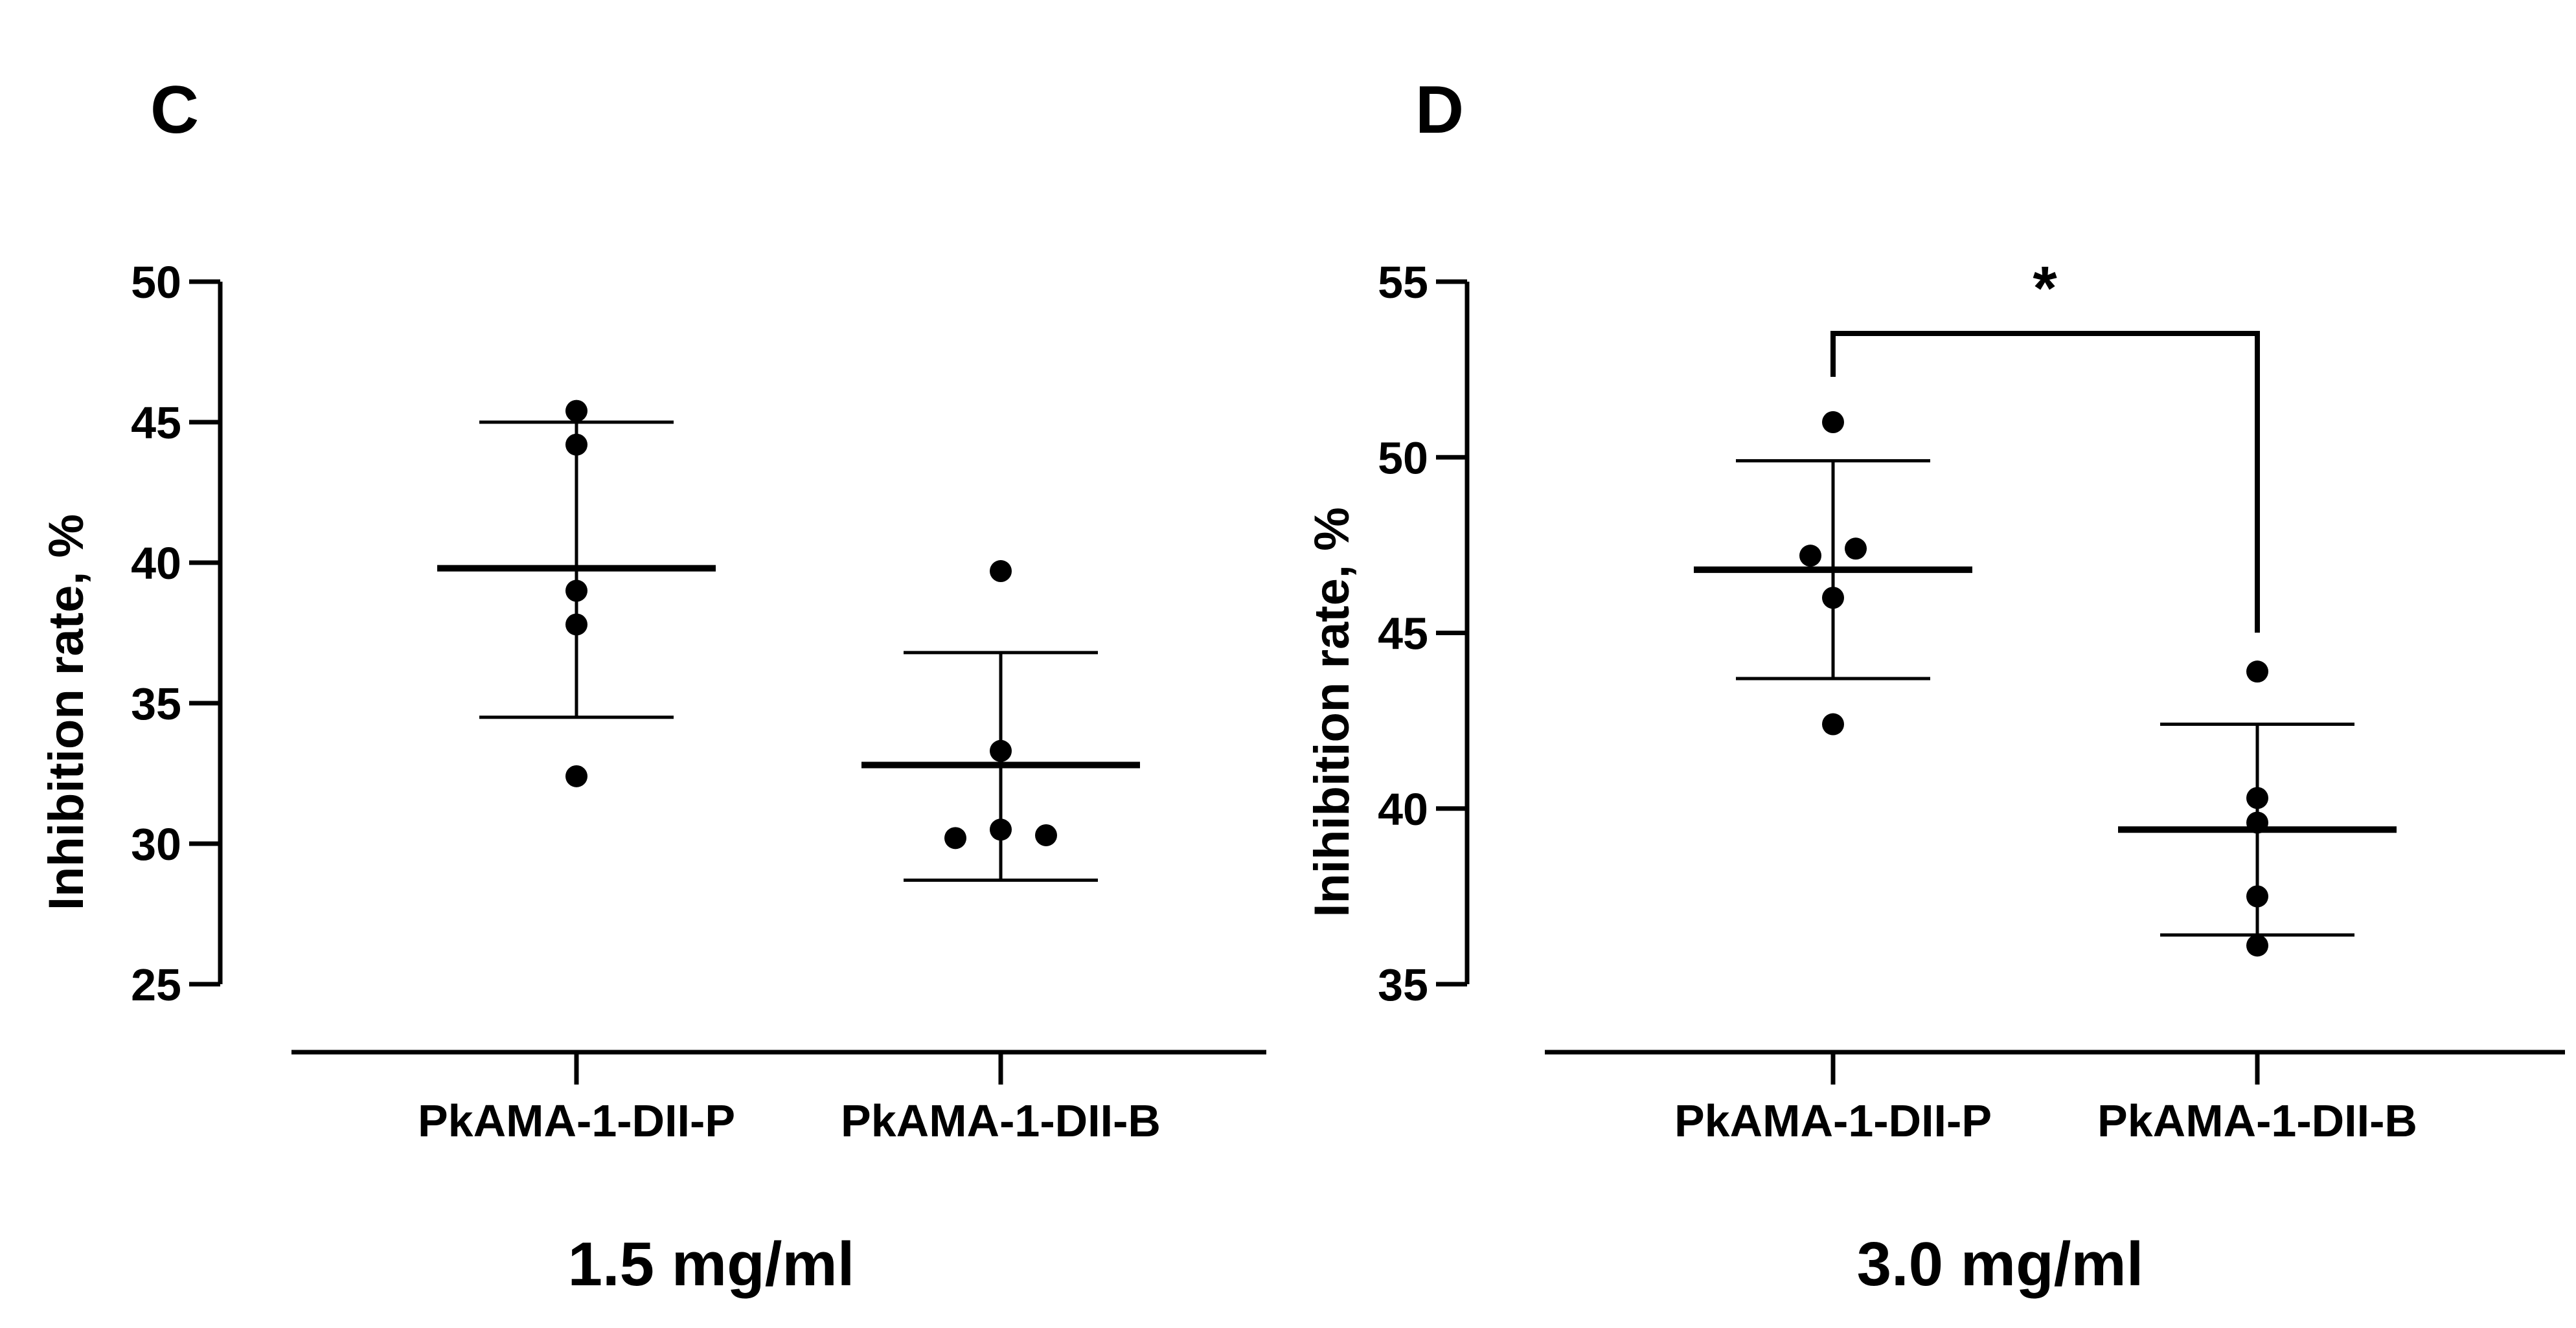  Describe the element at coordinates (174, 111) in the screenshot. I see `panel-letter: C` at that location.